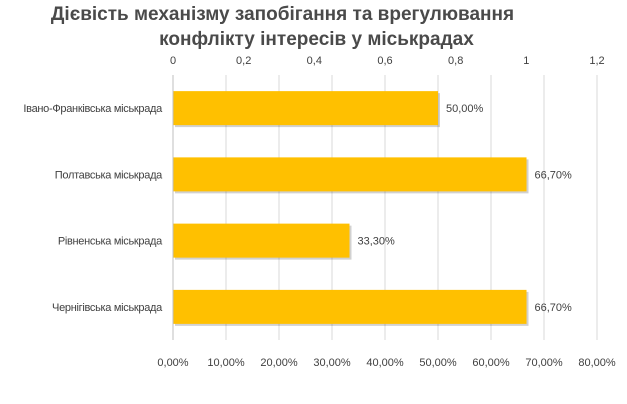 This screenshot has height=404, width=627. What do you see at coordinates (93, 109) in the screenshot?
I see `category-label: Івано-Франківська міськрада` at bounding box center [93, 109].